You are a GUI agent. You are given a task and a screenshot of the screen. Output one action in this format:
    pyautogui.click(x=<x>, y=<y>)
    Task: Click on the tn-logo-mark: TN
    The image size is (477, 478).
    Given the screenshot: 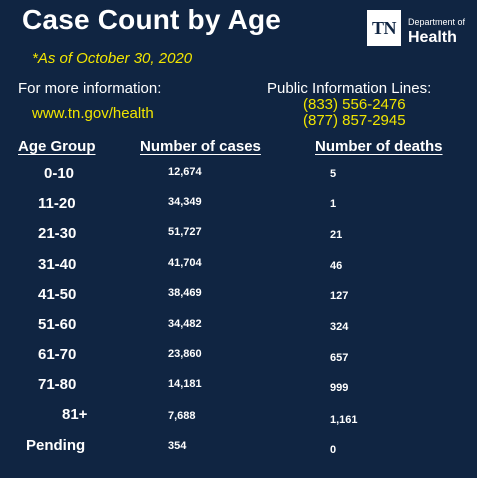 What is the action you would take?
    pyautogui.click(x=384, y=28)
    